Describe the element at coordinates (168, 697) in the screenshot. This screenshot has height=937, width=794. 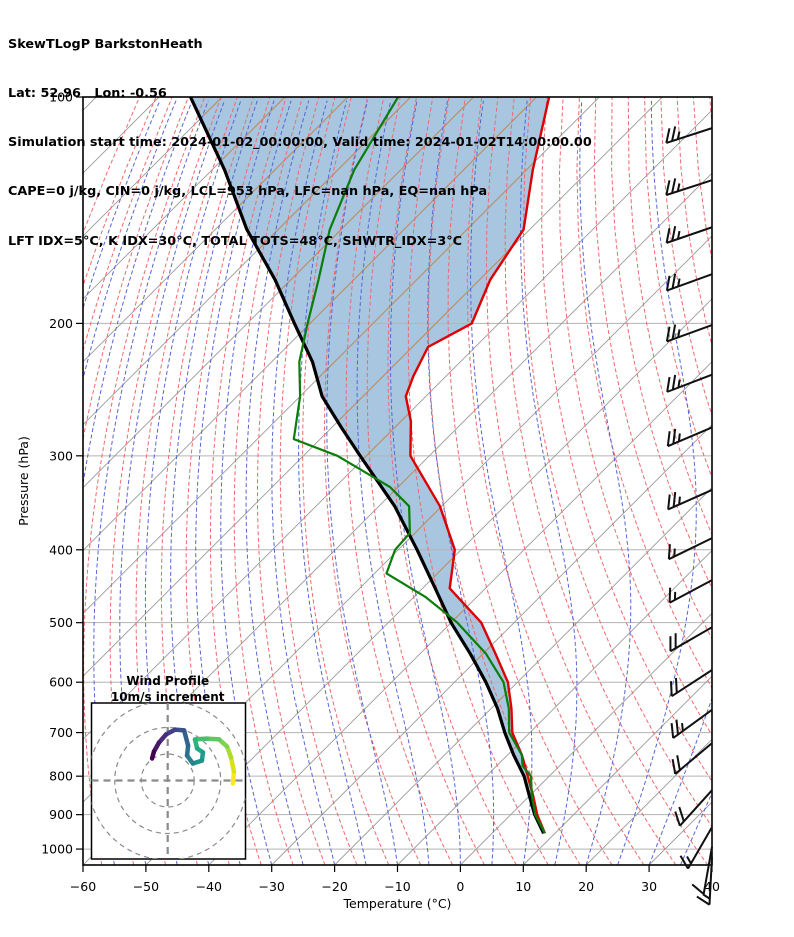
I see `inset-title-line2: 10m/s increment` at that location.